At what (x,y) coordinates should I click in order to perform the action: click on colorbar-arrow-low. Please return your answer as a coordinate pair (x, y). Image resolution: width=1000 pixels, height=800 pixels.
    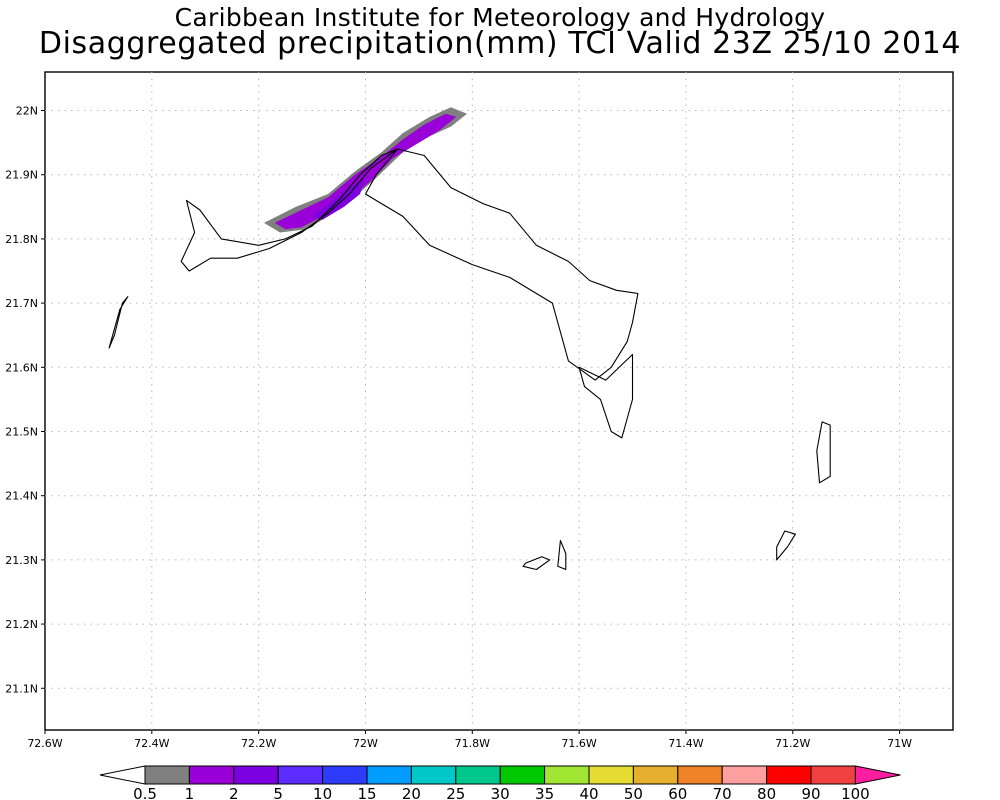
    Looking at the image, I should click on (122, 775).